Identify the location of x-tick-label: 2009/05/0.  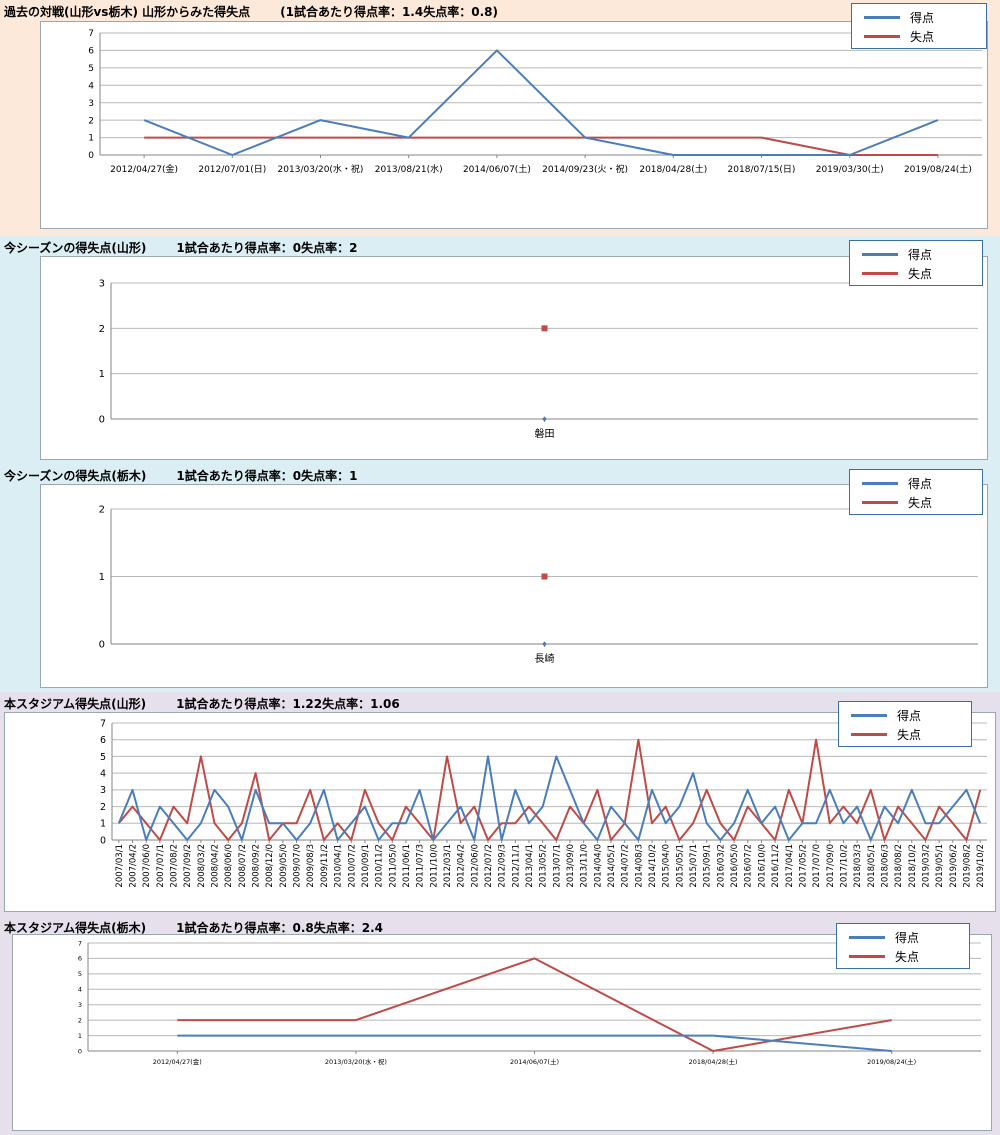
(284, 866).